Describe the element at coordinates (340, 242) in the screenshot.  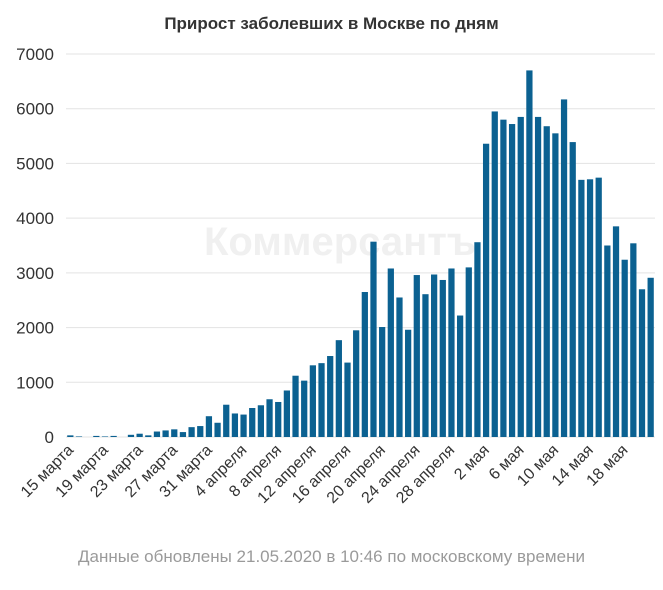
I see `watermark: Коммерсантъ` at that location.